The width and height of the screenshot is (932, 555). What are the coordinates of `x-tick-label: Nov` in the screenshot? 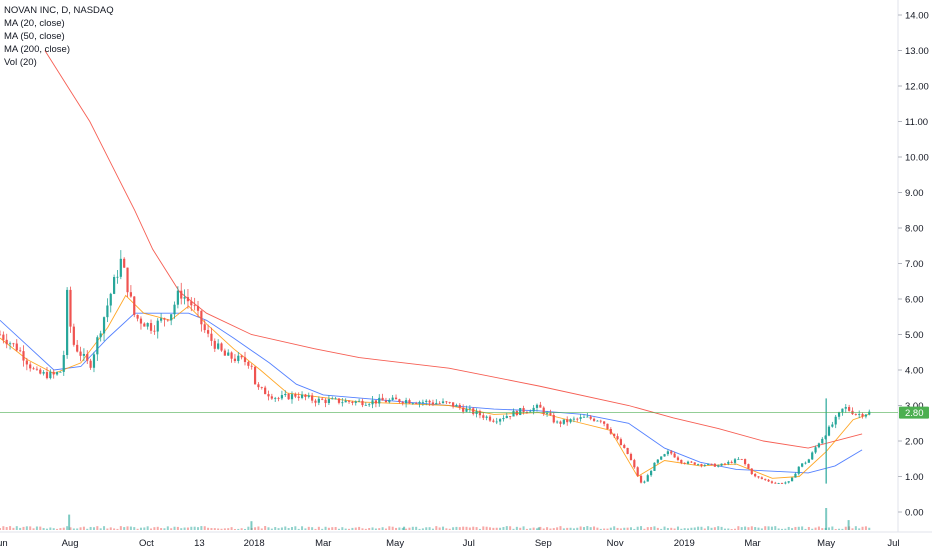 It's located at (615, 543).